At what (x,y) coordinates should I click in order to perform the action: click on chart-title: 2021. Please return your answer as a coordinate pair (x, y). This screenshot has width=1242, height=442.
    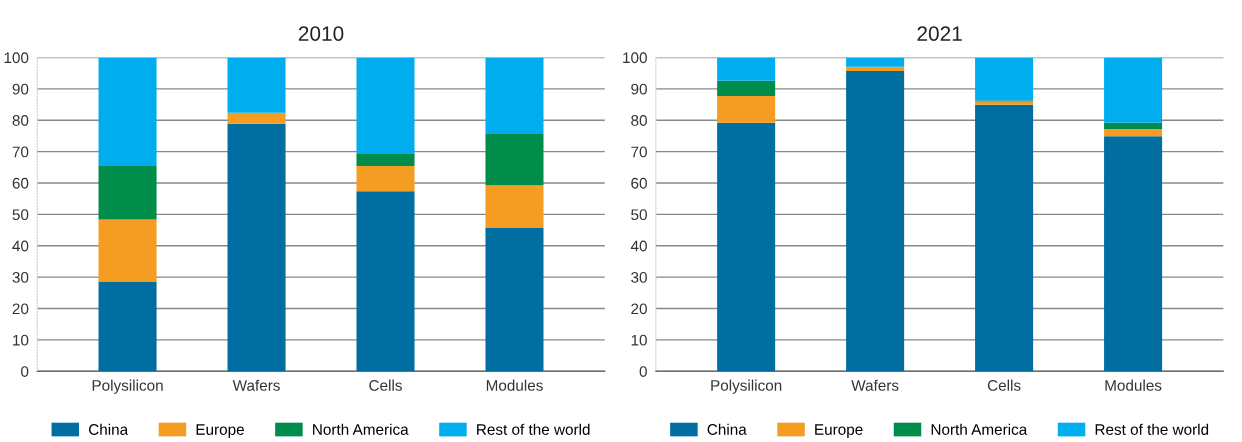
    Looking at the image, I should click on (939, 33).